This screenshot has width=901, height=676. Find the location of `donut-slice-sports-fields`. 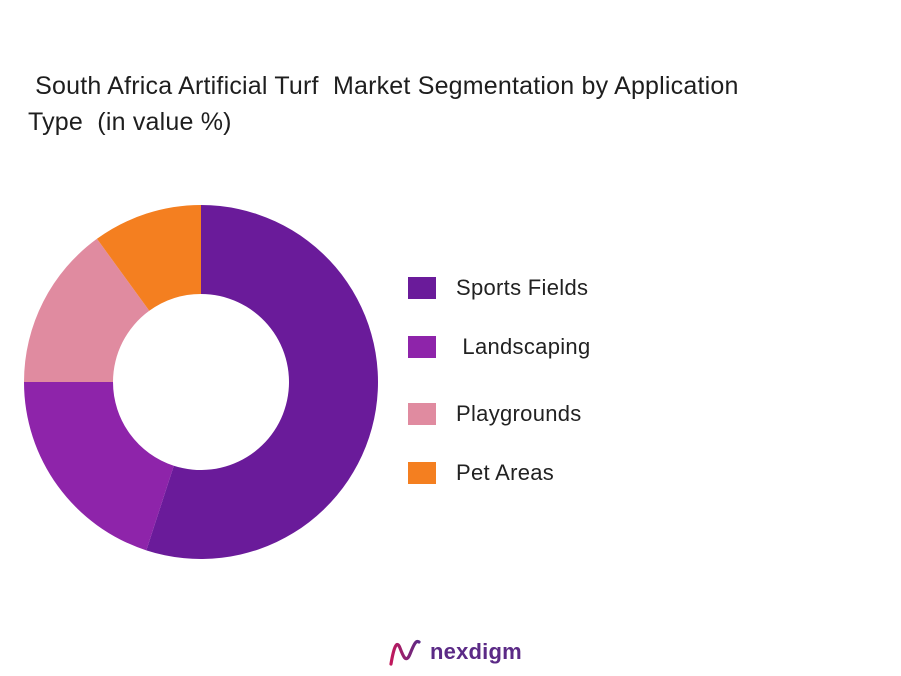

donut-slice-sports-fields is located at coordinates (262, 382).